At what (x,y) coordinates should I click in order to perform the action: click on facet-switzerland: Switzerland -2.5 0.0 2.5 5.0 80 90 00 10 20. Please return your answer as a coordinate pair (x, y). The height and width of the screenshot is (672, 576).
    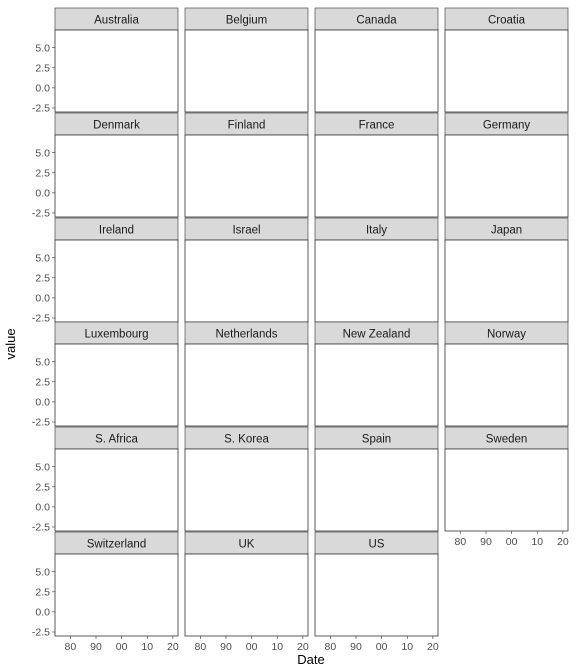
    Looking at the image, I should click on (105, 592).